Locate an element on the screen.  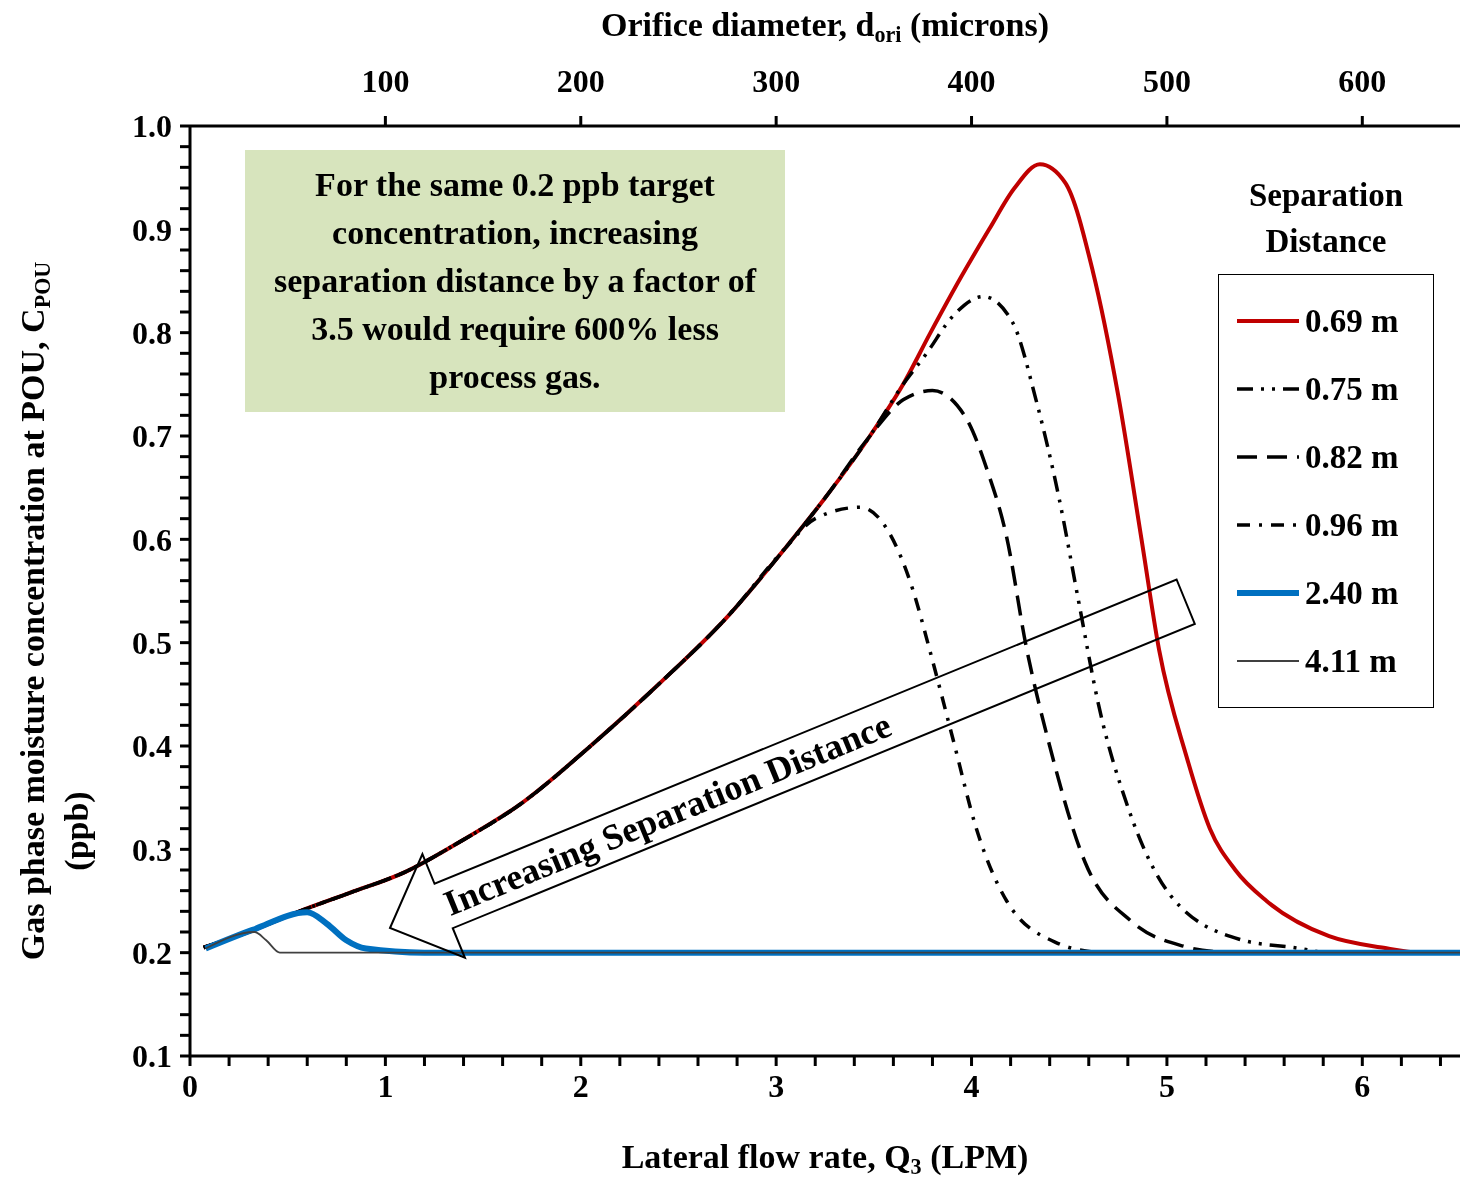
legend-label: 0.82 m is located at coordinates (1352, 457).